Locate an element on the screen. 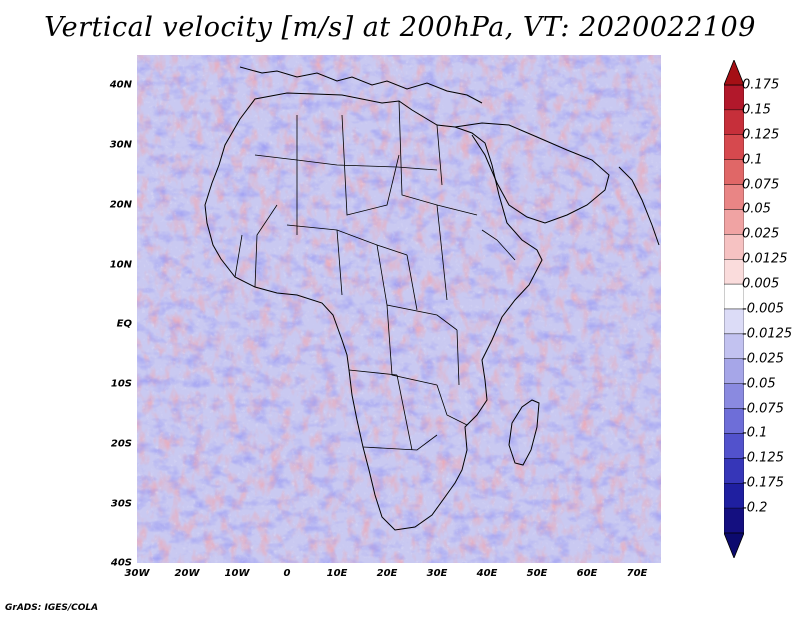 The height and width of the screenshot is (618, 800). colorbar-tick-label: -0.05 is located at coordinates (759, 384).